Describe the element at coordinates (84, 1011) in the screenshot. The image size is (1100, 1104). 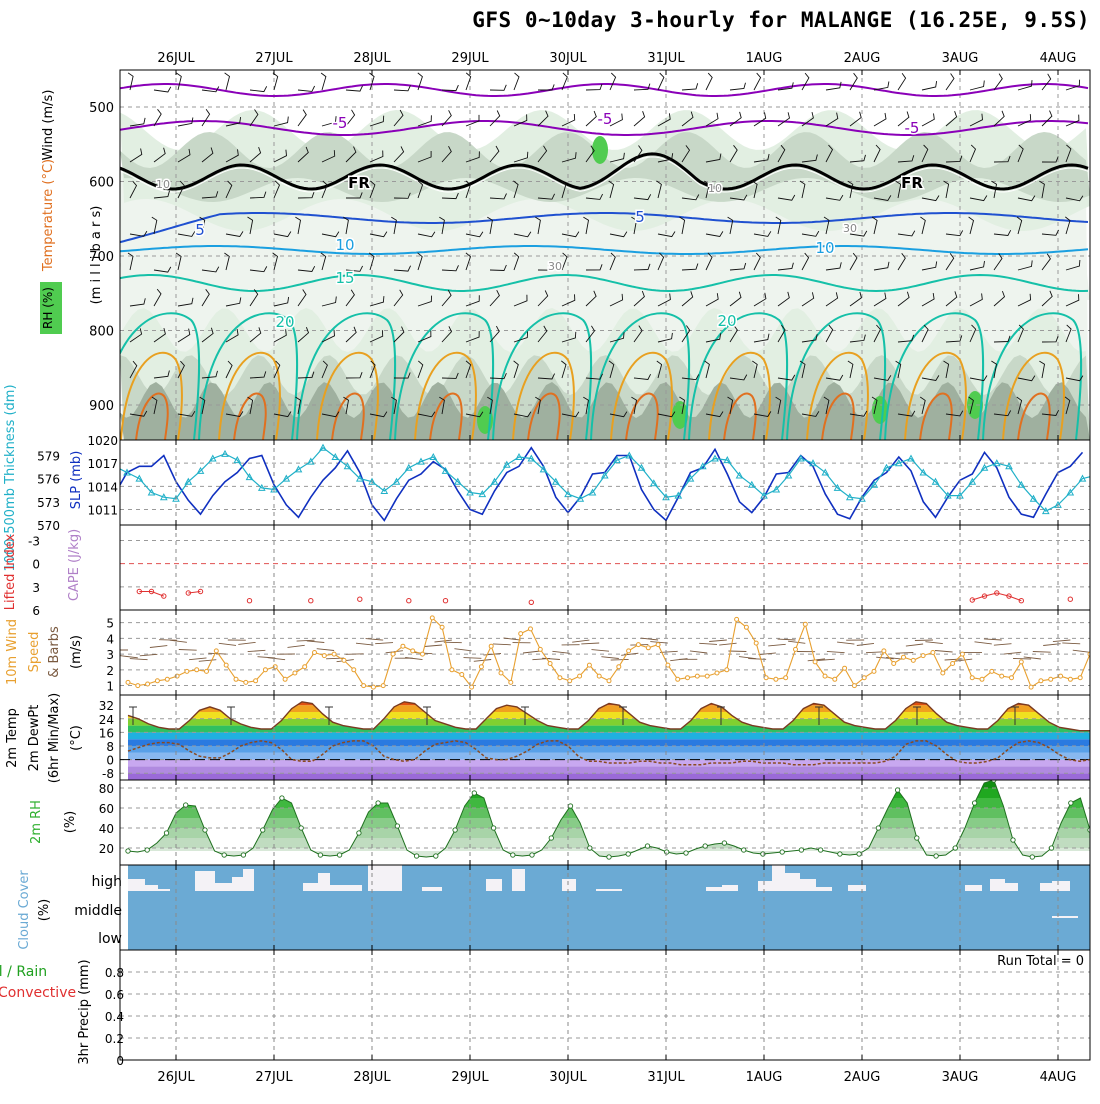
I see `axis-label-precip: 3hr Precip (mm)` at that location.